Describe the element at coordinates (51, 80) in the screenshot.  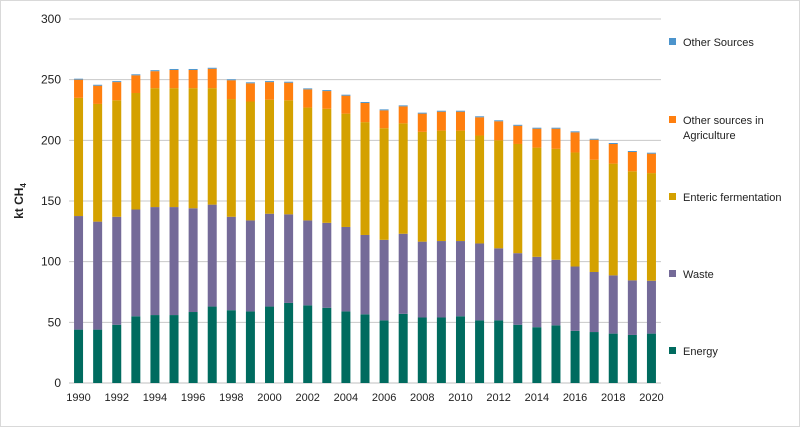
I see `y-tick-label: 250` at that location.